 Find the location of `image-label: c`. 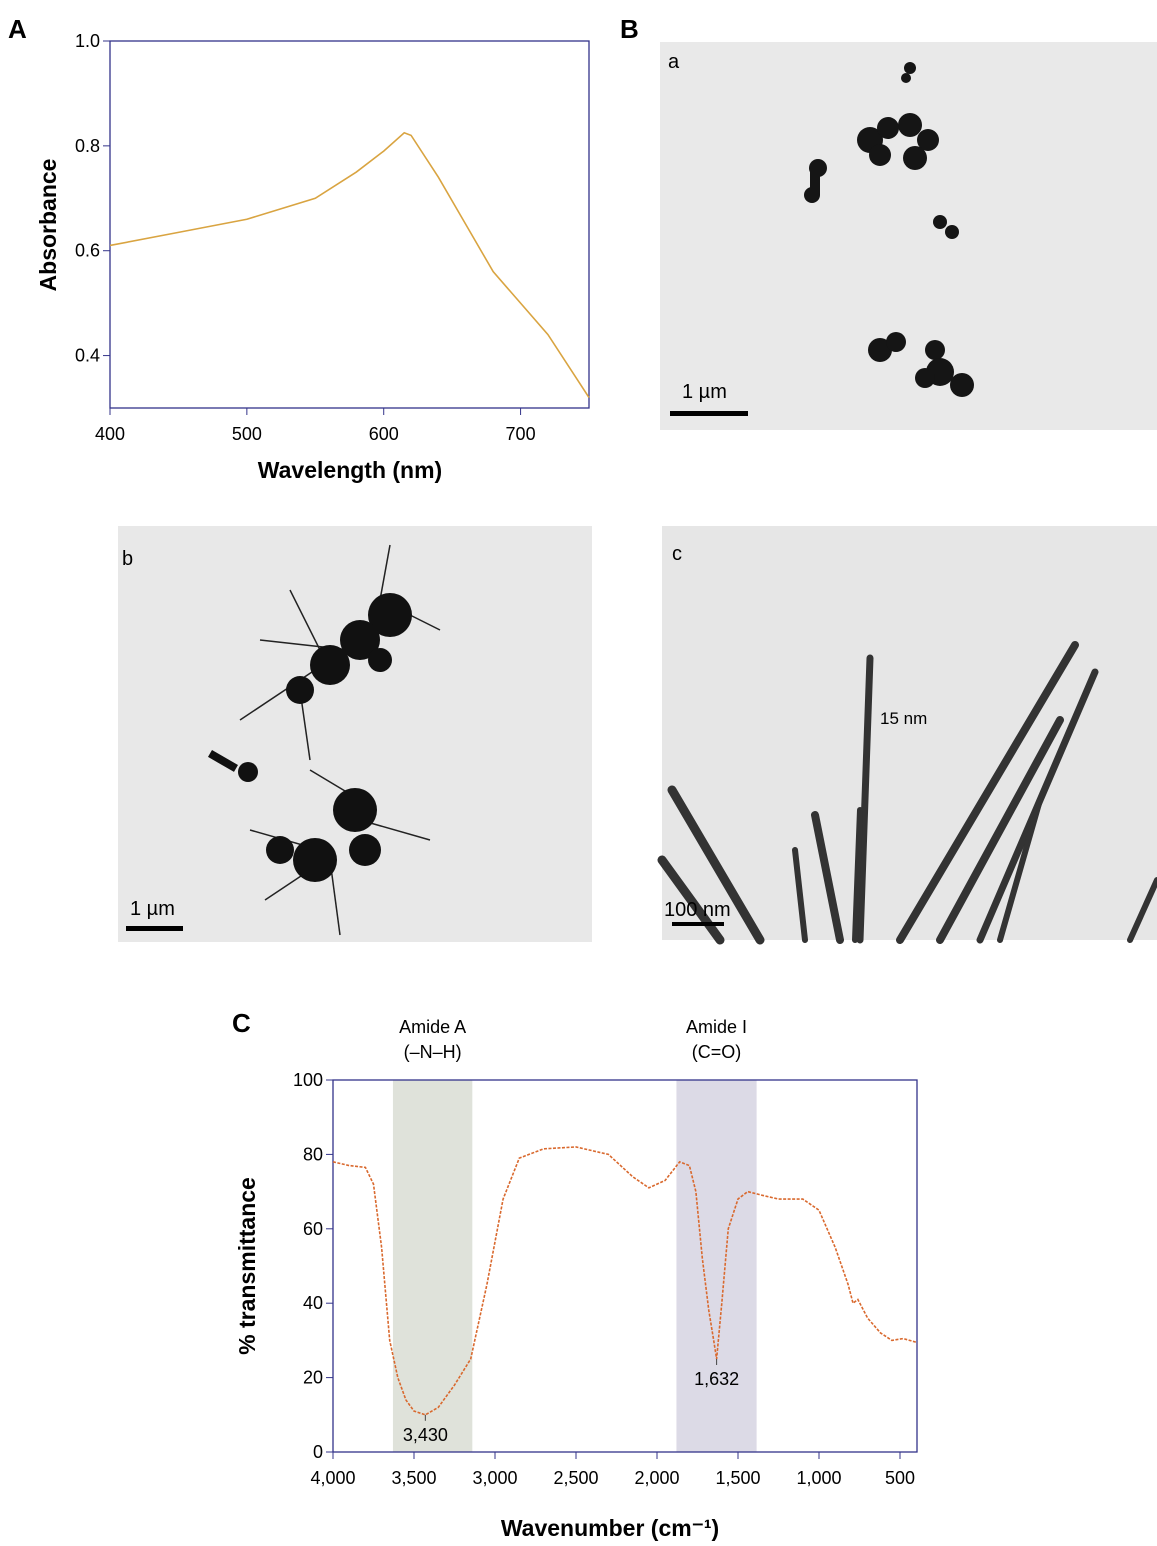

image-label: c is located at coordinates (677, 554).